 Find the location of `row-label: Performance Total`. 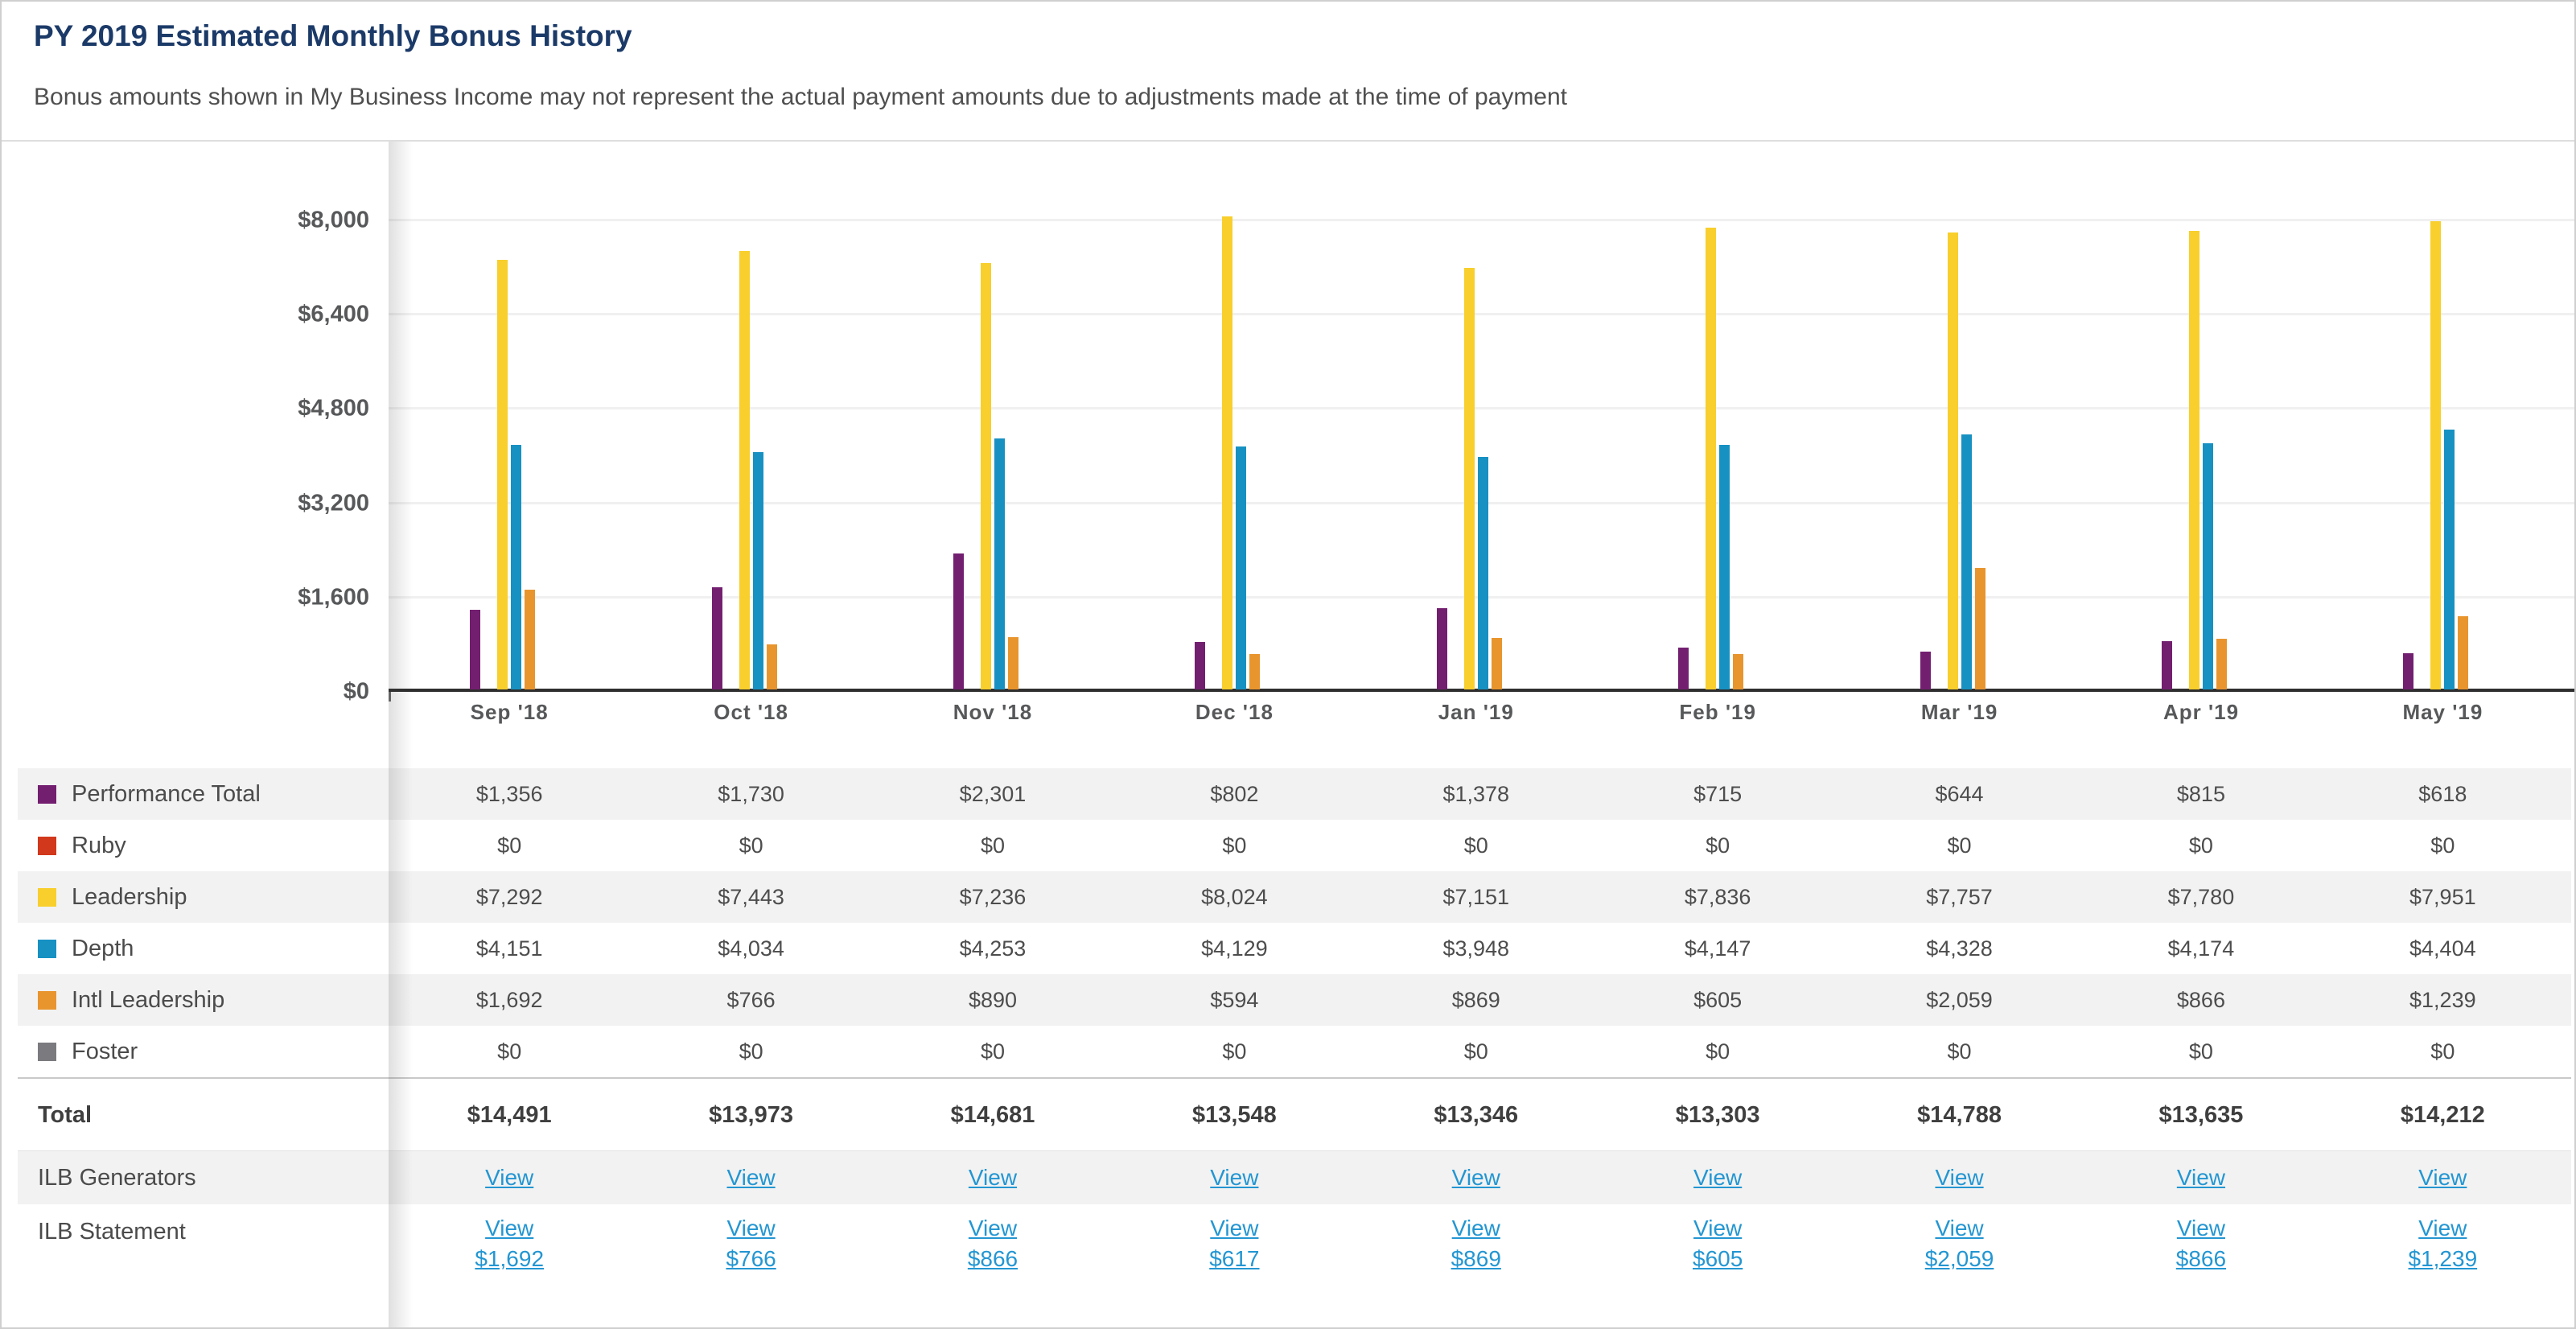

row-label: Performance Total is located at coordinates (139, 794).